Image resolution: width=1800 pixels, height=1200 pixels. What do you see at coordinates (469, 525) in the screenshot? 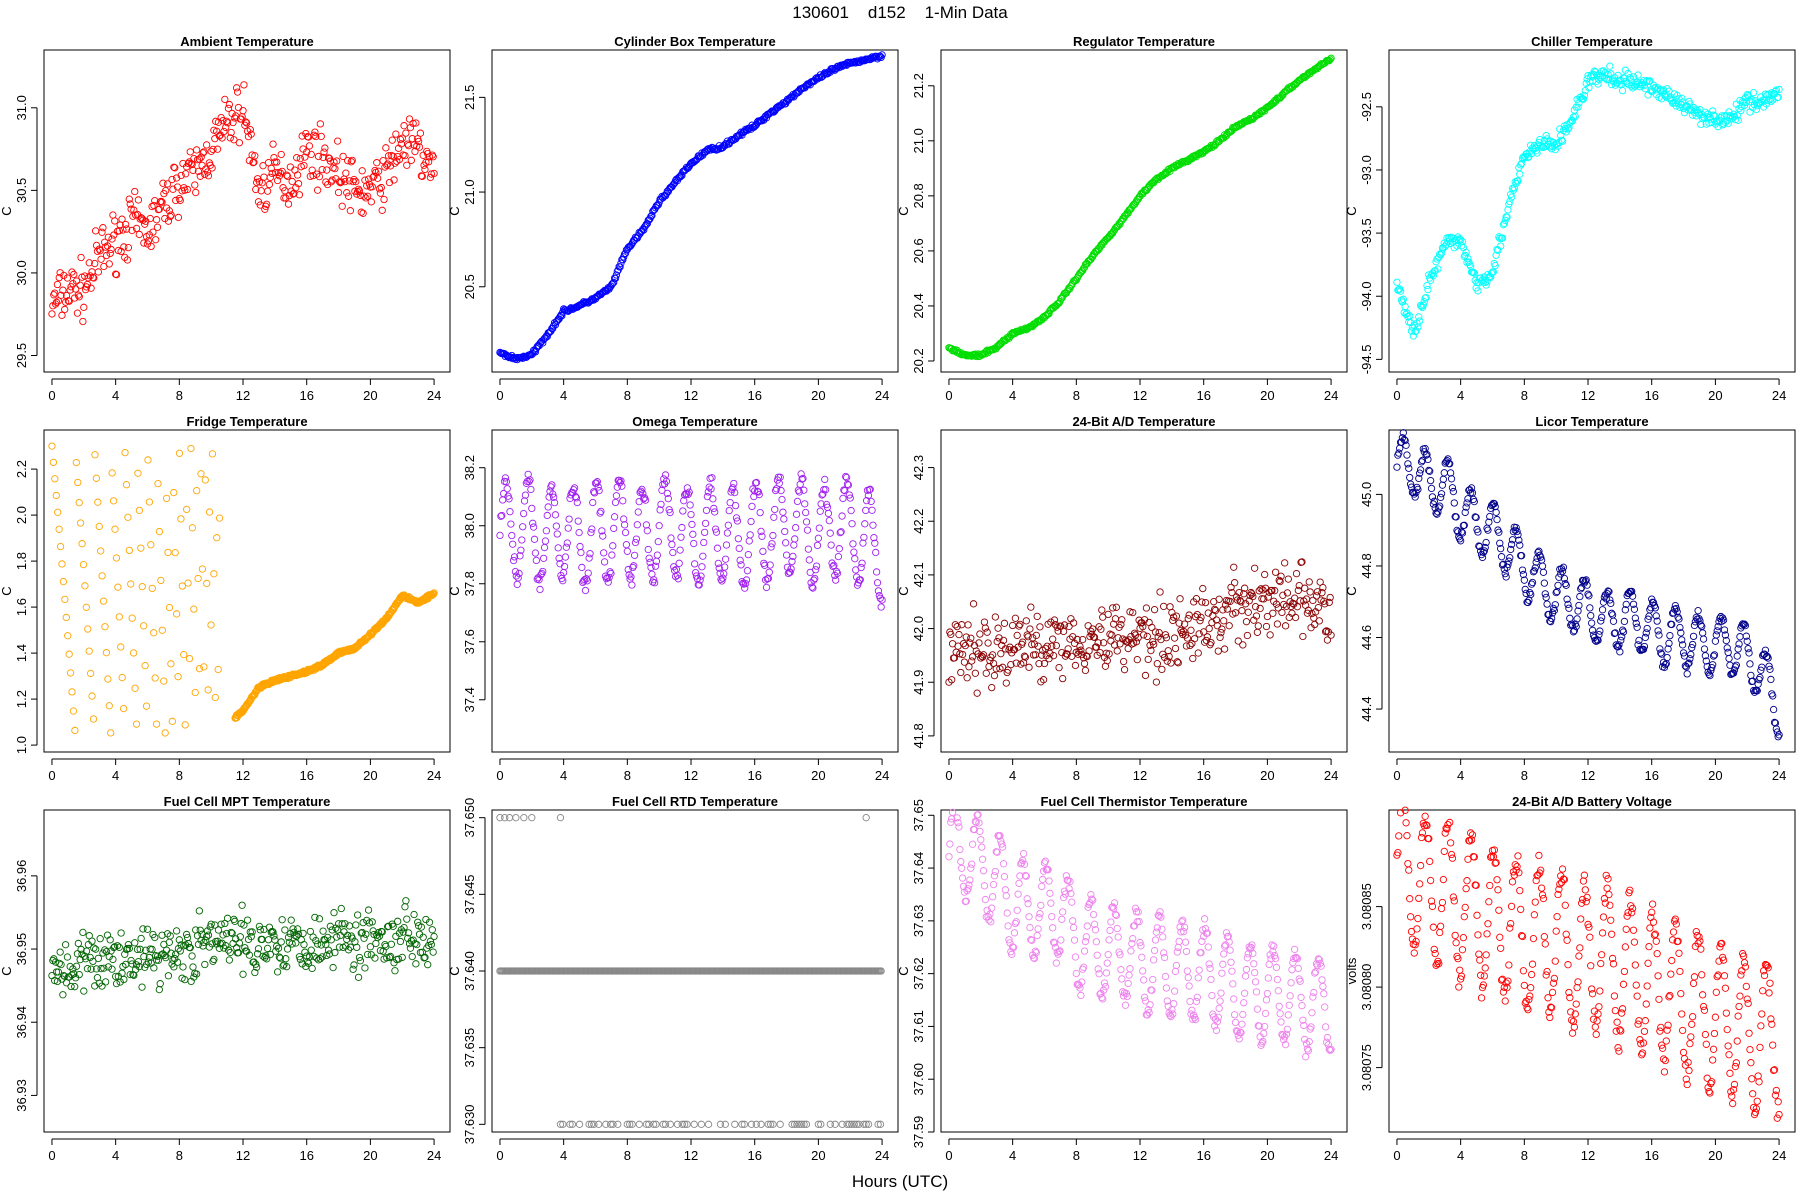
I see `y-tick-label: 38.0` at bounding box center [469, 525].